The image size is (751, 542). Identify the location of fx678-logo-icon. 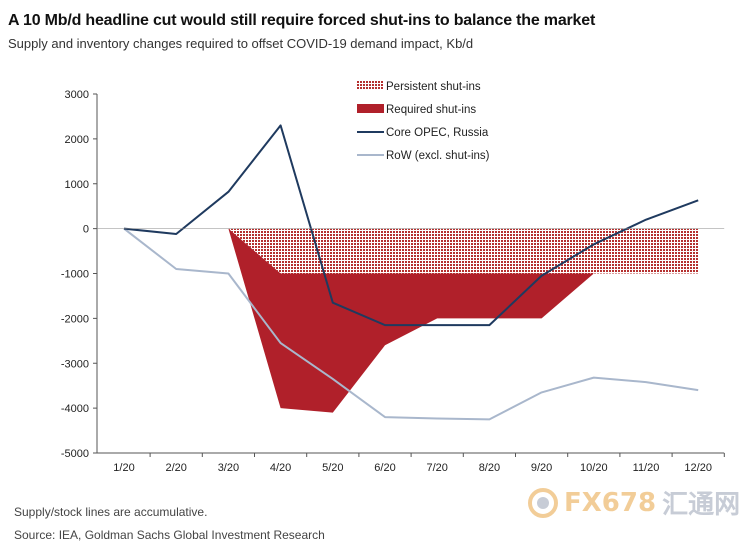
(543, 503).